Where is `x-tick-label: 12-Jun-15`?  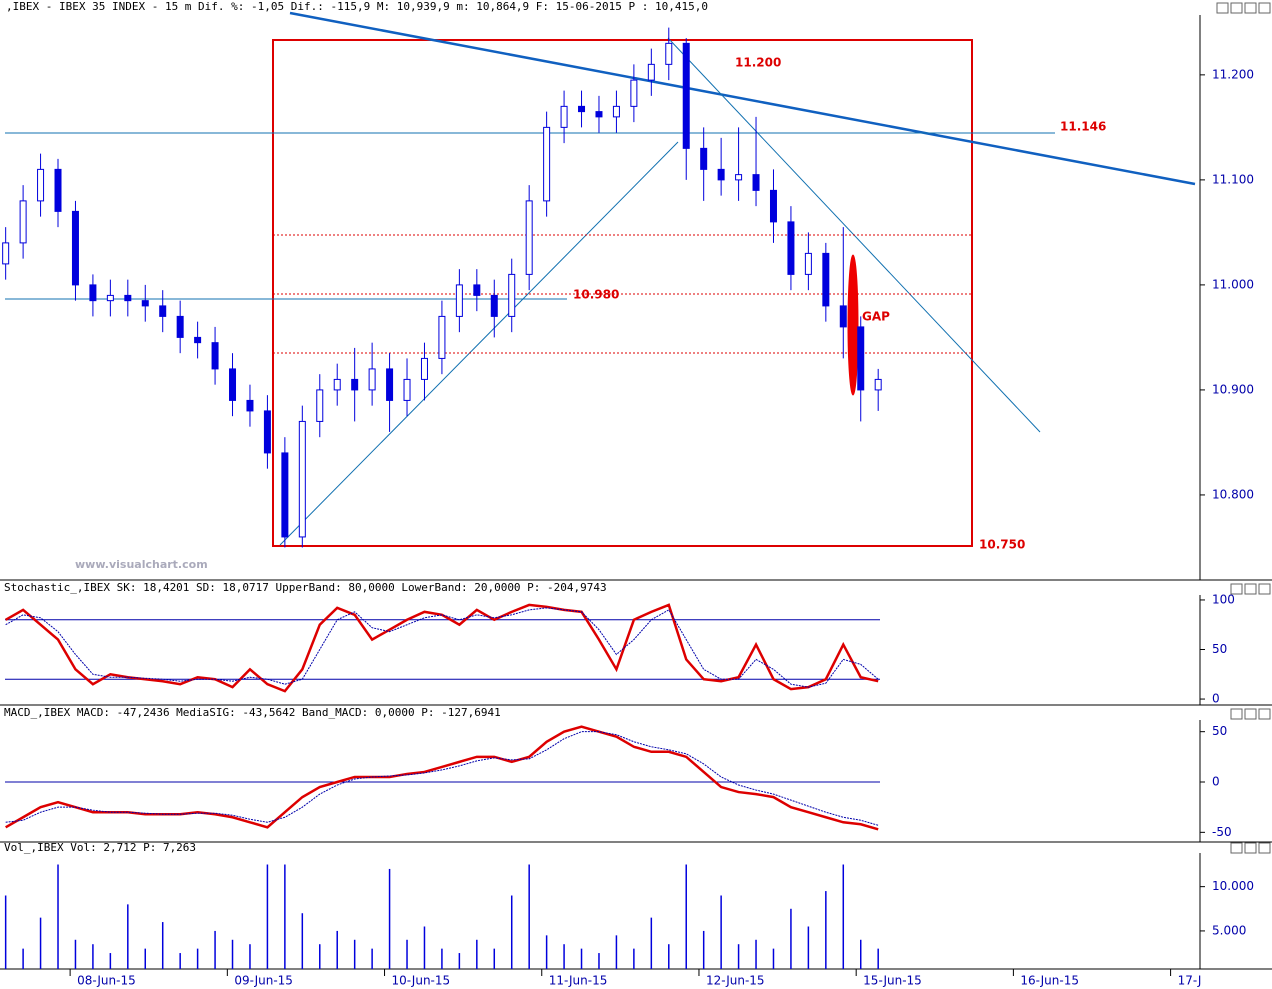
x-tick-label: 12-Jun-15 is located at coordinates (735, 981).